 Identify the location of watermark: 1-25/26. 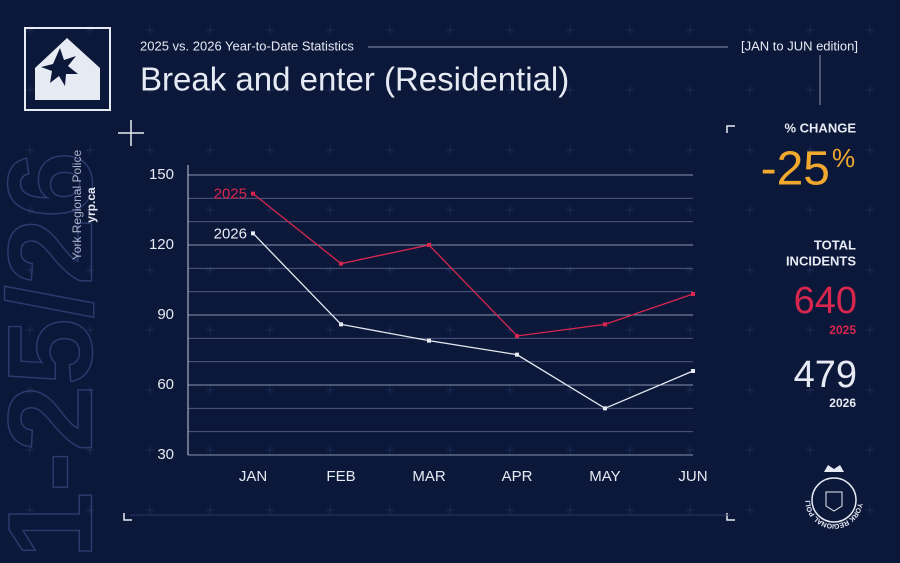
(59, 355).